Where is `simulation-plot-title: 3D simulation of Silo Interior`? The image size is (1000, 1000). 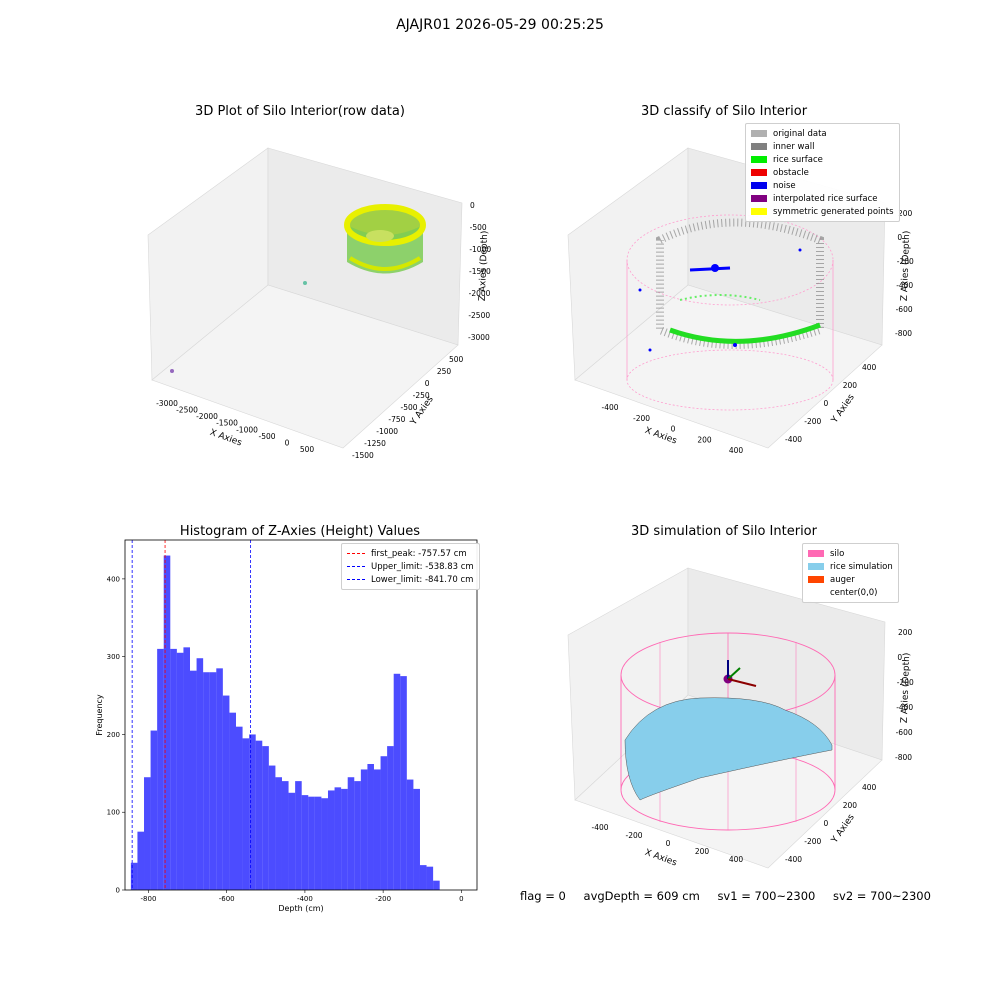
simulation-plot-title: 3D simulation of Silo Interior is located at coordinates (724, 531).